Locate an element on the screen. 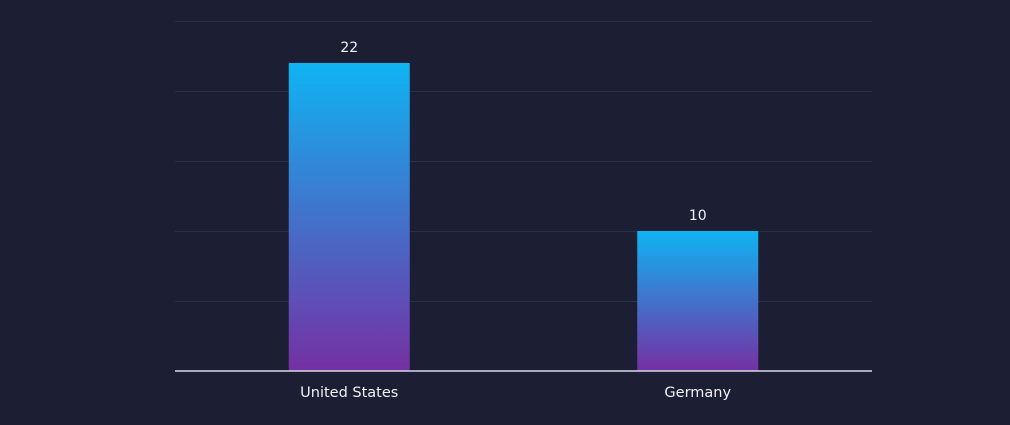 The width and height of the screenshot is (1010, 425). x-tick-label: Germany is located at coordinates (697, 393).